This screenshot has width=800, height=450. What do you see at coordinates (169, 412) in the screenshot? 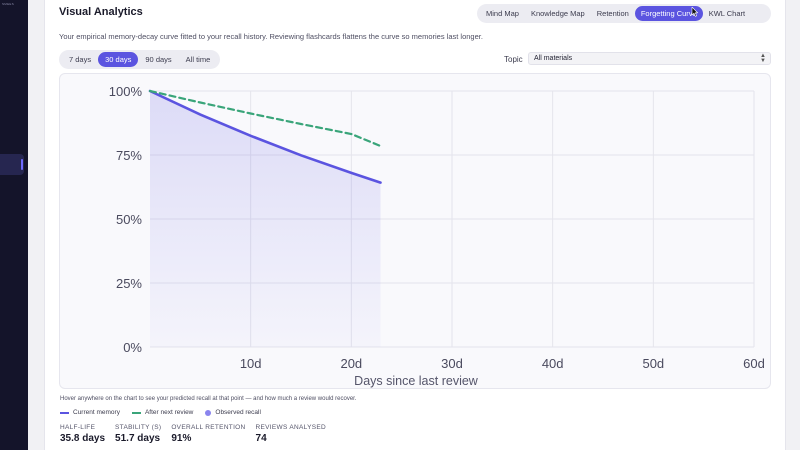
I see `legend-after-label: After next review` at bounding box center [169, 412].